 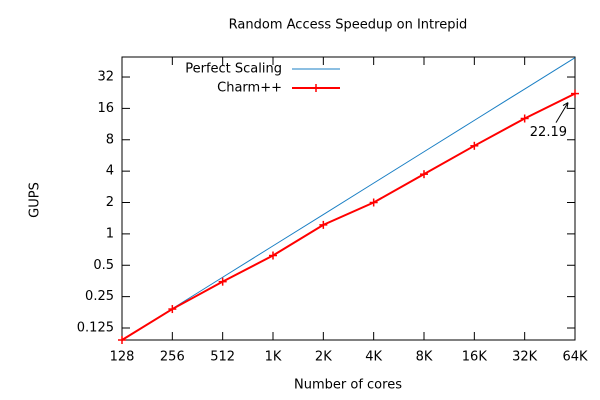 What do you see at coordinates (475, 357) in the screenshot?
I see `x-tick-label: 16K` at bounding box center [475, 357].